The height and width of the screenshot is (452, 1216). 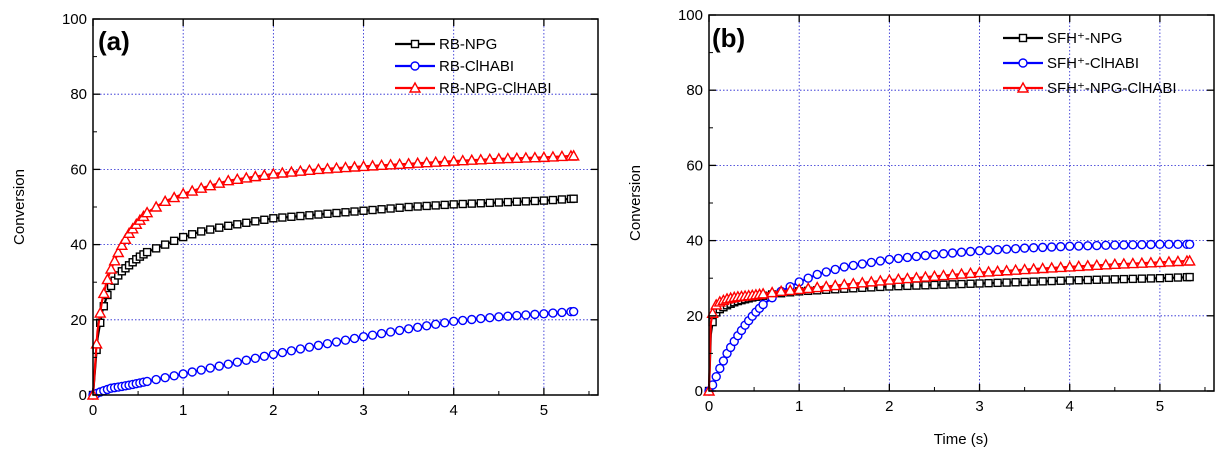 What do you see at coordinates (979, 406) in the screenshot?
I see `x-tick-label: 3` at bounding box center [979, 406].